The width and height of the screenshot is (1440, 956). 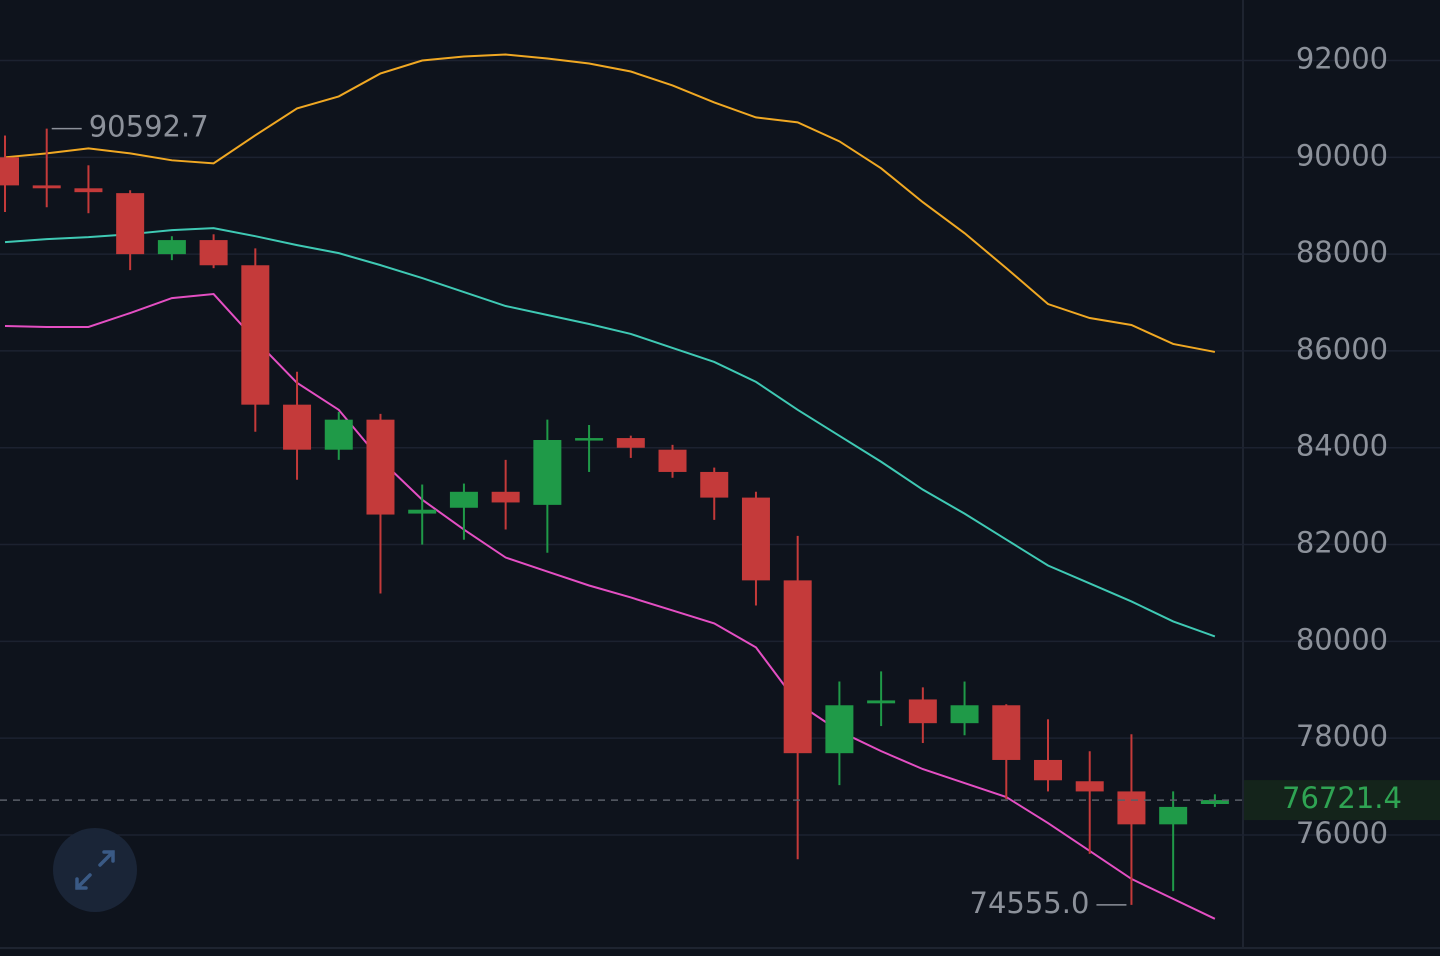 What do you see at coordinates (1342, 446) in the screenshot?
I see `y-tick-label: 84000` at bounding box center [1342, 446].